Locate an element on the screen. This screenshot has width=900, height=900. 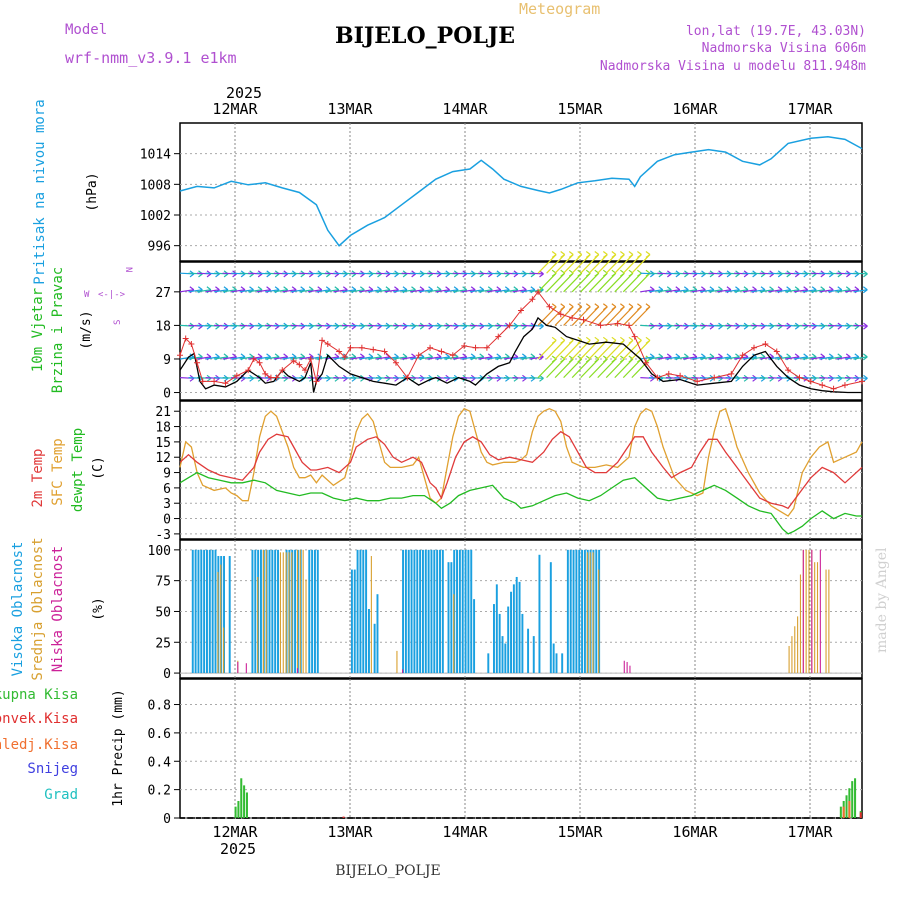
dewpoint-line is located at coordinates (520, 503).